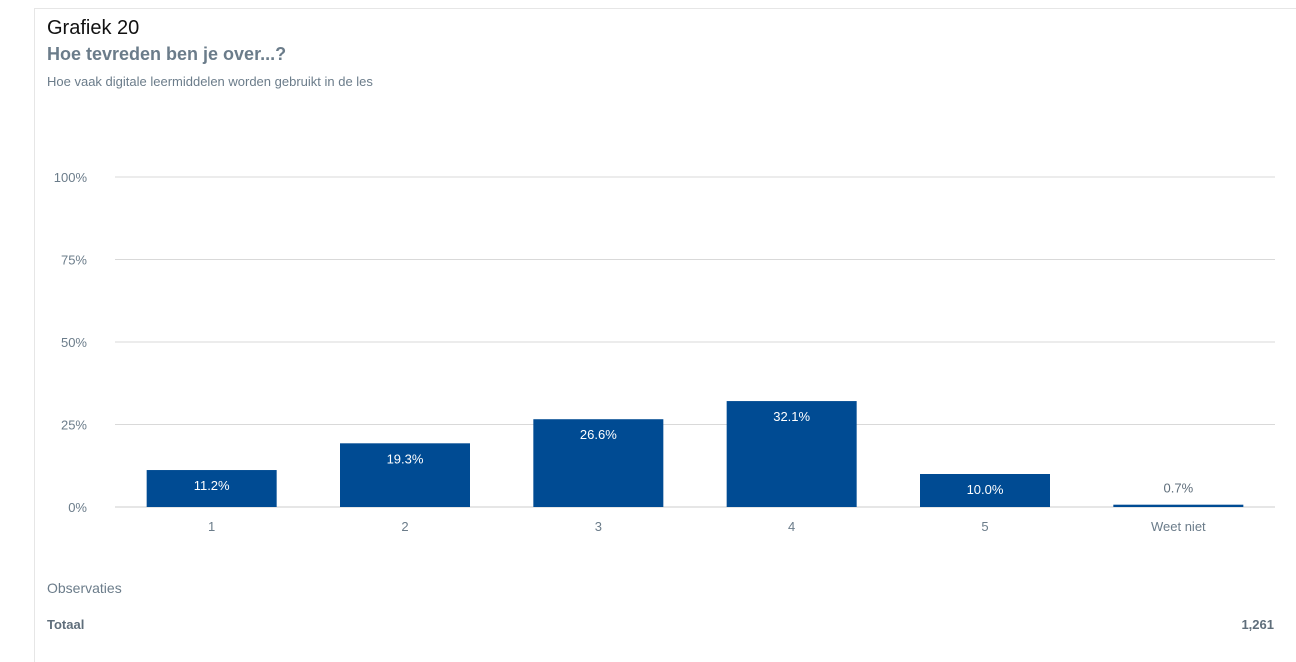  I want to click on data-label: 11.2%, so click(212, 485).